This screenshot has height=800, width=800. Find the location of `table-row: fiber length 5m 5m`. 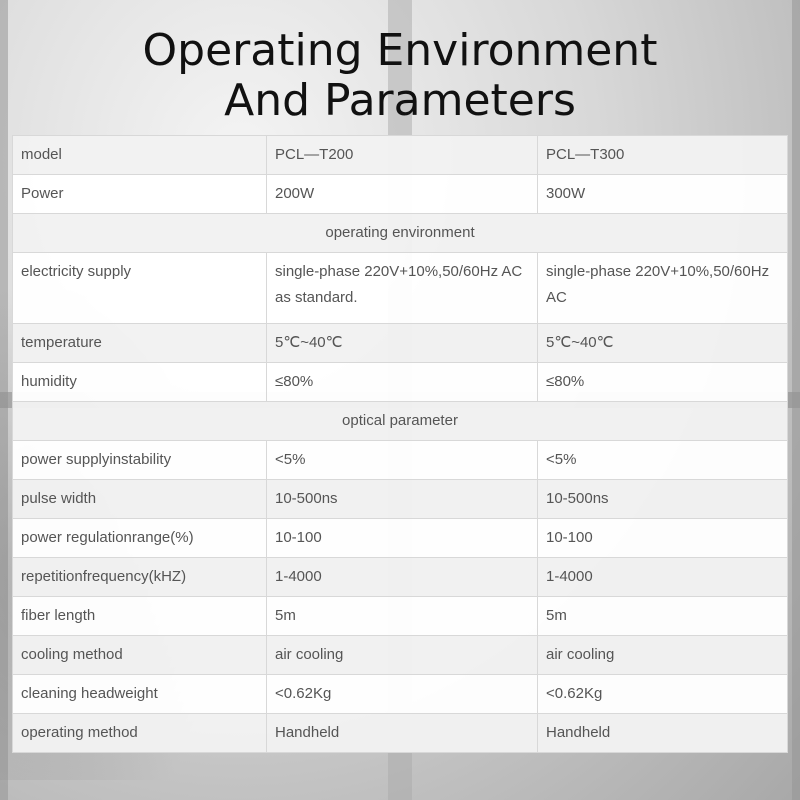

table-row: fiber length 5m 5m is located at coordinates (400, 616).